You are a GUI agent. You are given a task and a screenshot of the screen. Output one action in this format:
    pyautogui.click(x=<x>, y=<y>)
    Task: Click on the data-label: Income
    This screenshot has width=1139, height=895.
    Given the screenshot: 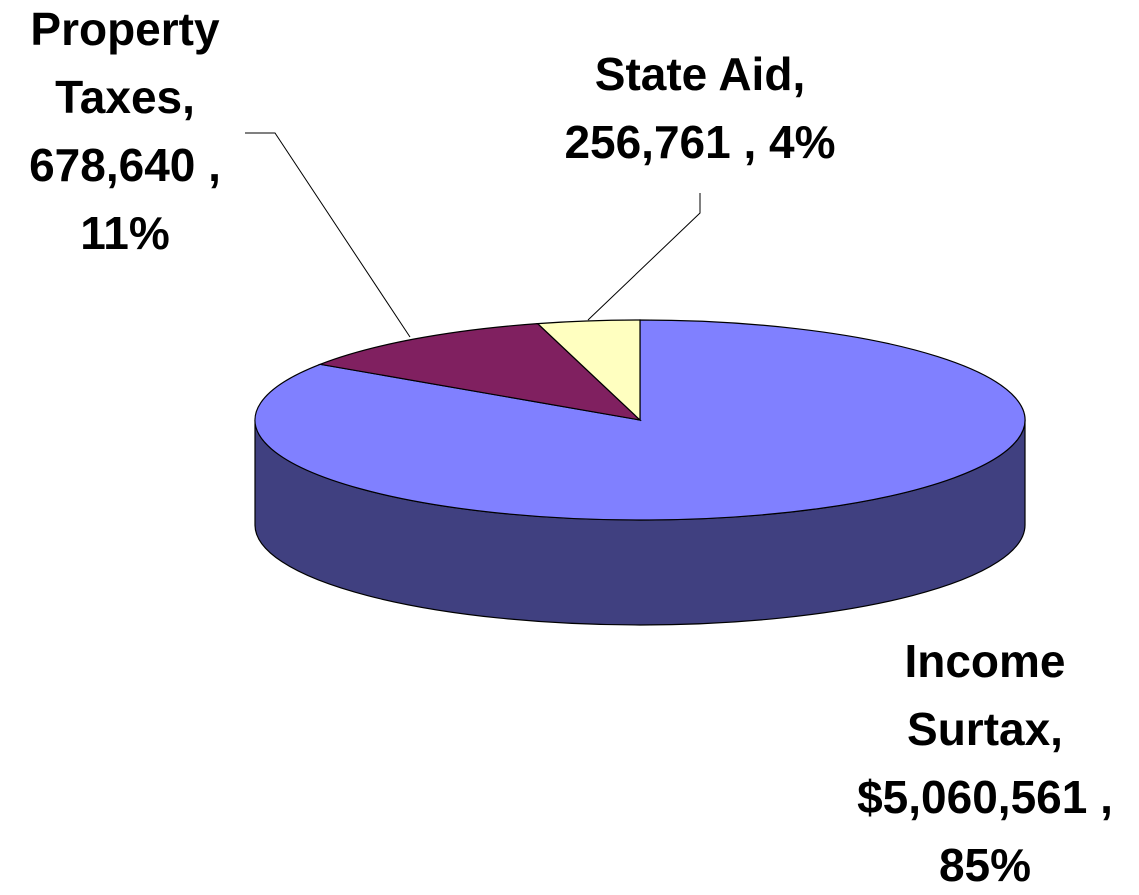 What is the action you would take?
    pyautogui.click(x=984, y=661)
    